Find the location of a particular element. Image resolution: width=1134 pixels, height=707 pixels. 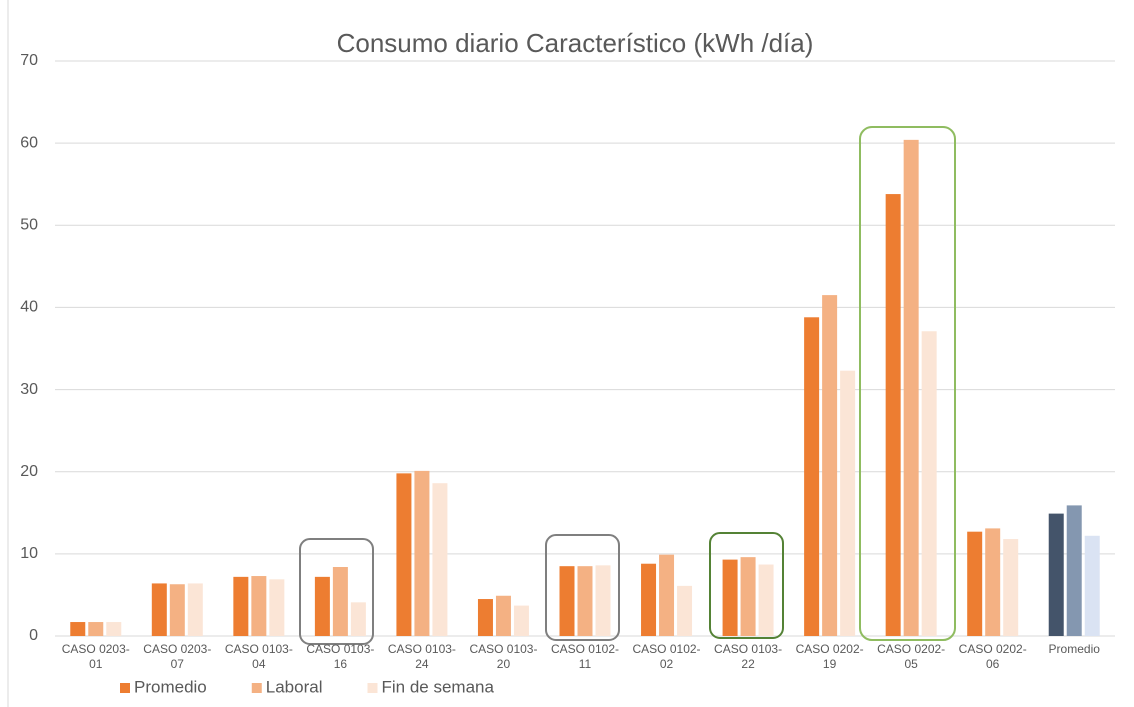

y-tick-label: 10 is located at coordinates (29, 553).